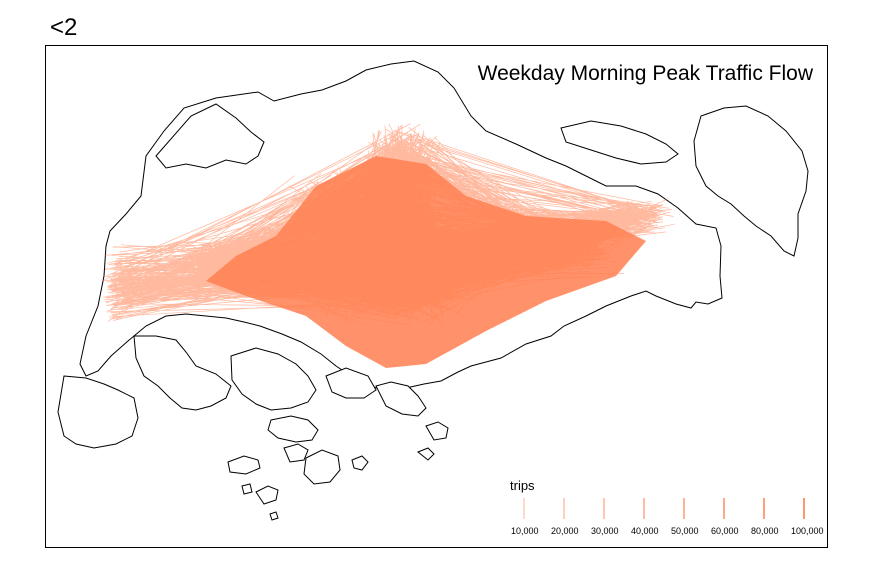 The width and height of the screenshot is (873, 561). Describe the element at coordinates (525, 531) in the screenshot. I see `legend-label: 10,000` at that location.